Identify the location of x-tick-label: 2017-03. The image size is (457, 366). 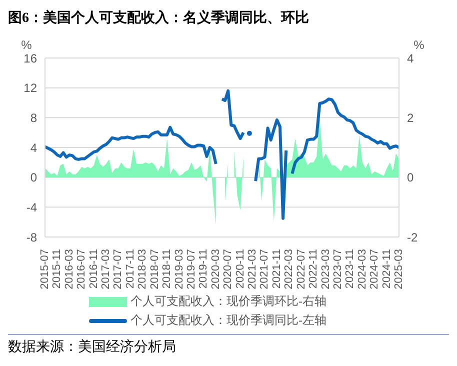
(106, 269).